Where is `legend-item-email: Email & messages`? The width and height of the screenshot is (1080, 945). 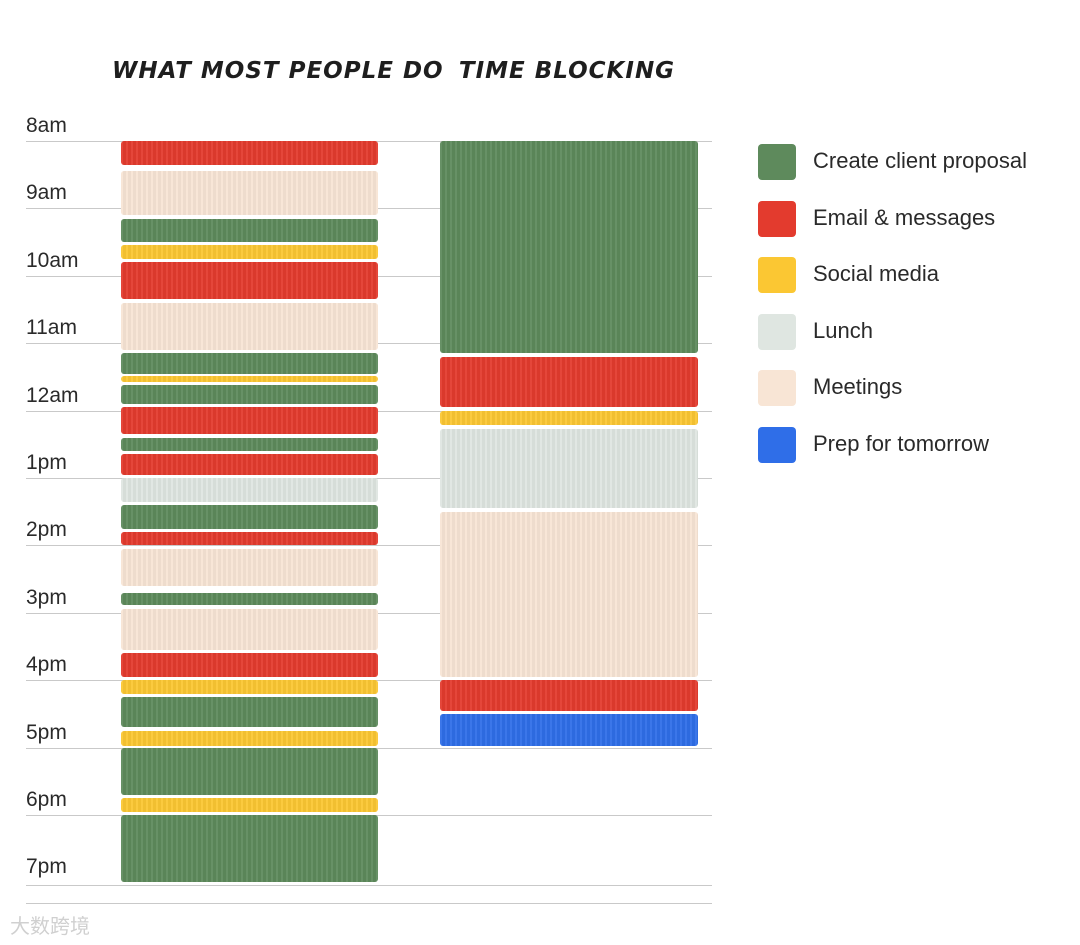 legend-item-email: Email & messages is located at coordinates (913, 219).